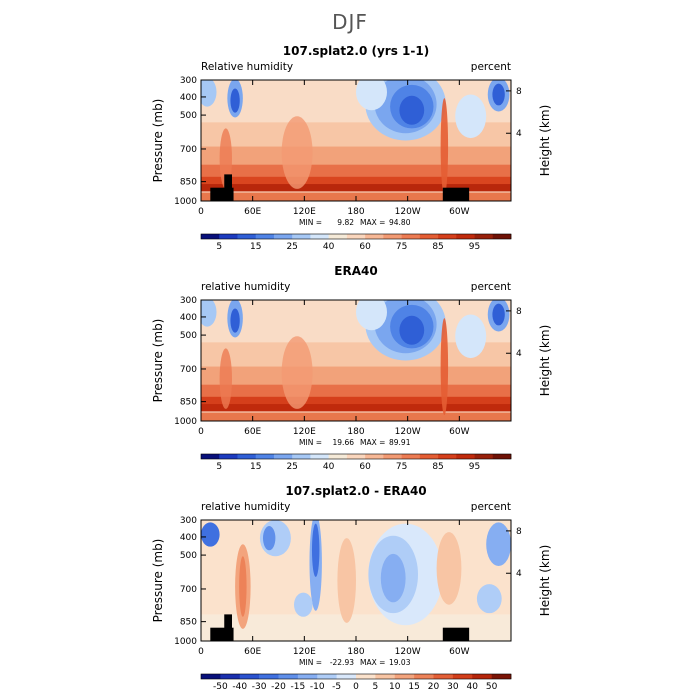 This screenshot has width=700, height=700. Describe the element at coordinates (255, 467) in the screenshot. I see `colorbar-label: 15` at that location.